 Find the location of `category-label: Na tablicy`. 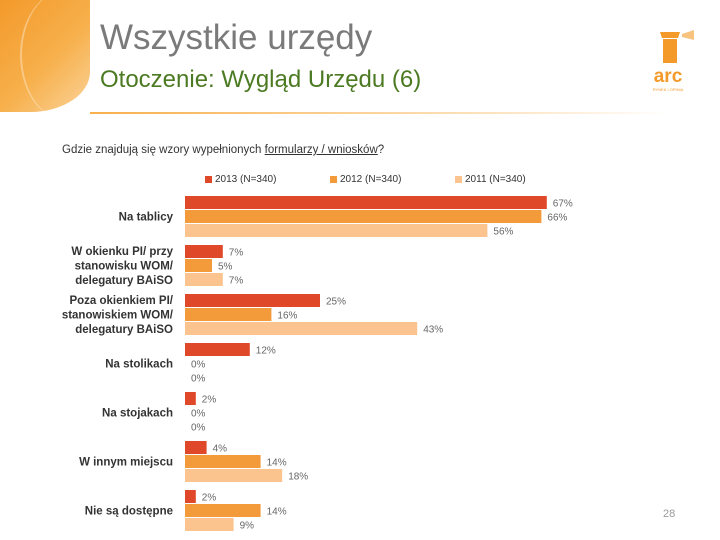

category-label: Na tablicy is located at coordinates (146, 218).